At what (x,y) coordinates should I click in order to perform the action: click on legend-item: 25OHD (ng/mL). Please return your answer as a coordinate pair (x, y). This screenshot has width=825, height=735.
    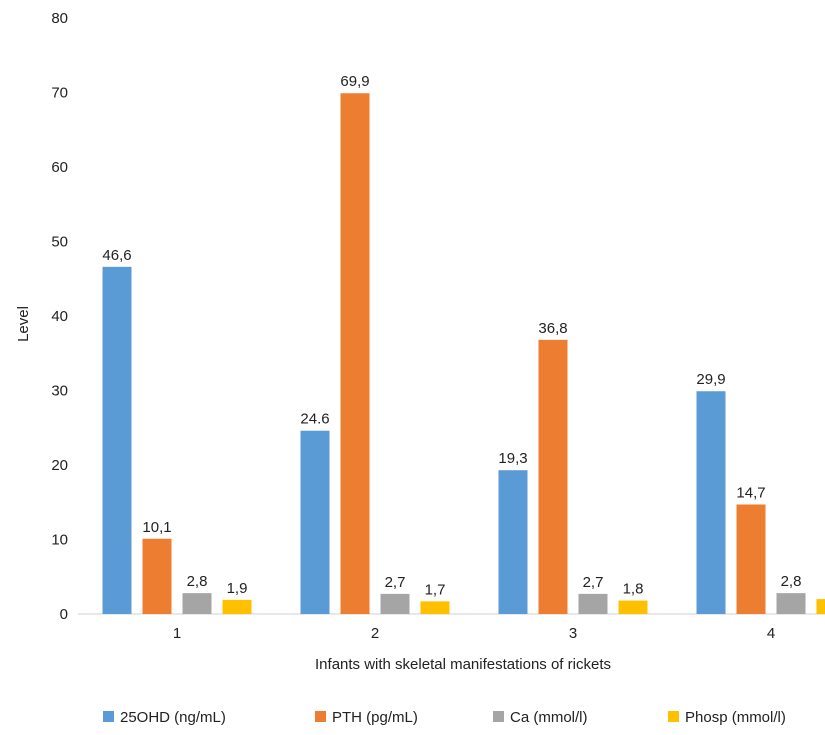
    Looking at the image, I should click on (164, 717).